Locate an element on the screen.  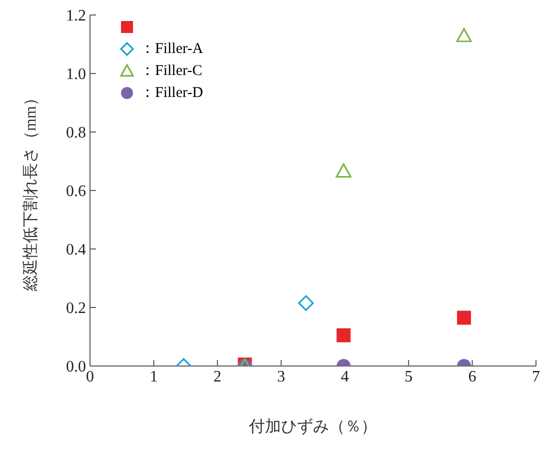
y-tick-label: 1.2 is located at coordinates (76, 16).